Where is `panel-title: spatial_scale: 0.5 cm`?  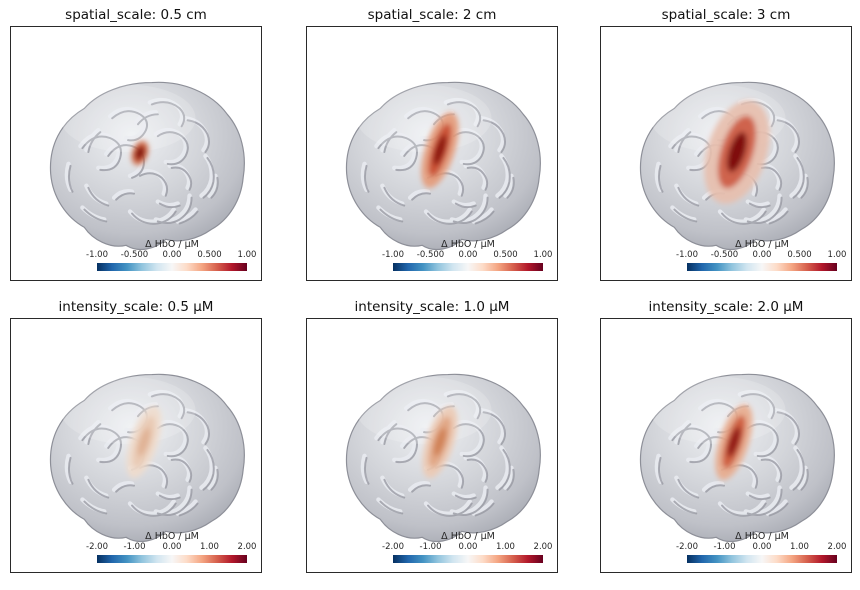 panel-title: spatial_scale: 0.5 cm is located at coordinates (136, 15).